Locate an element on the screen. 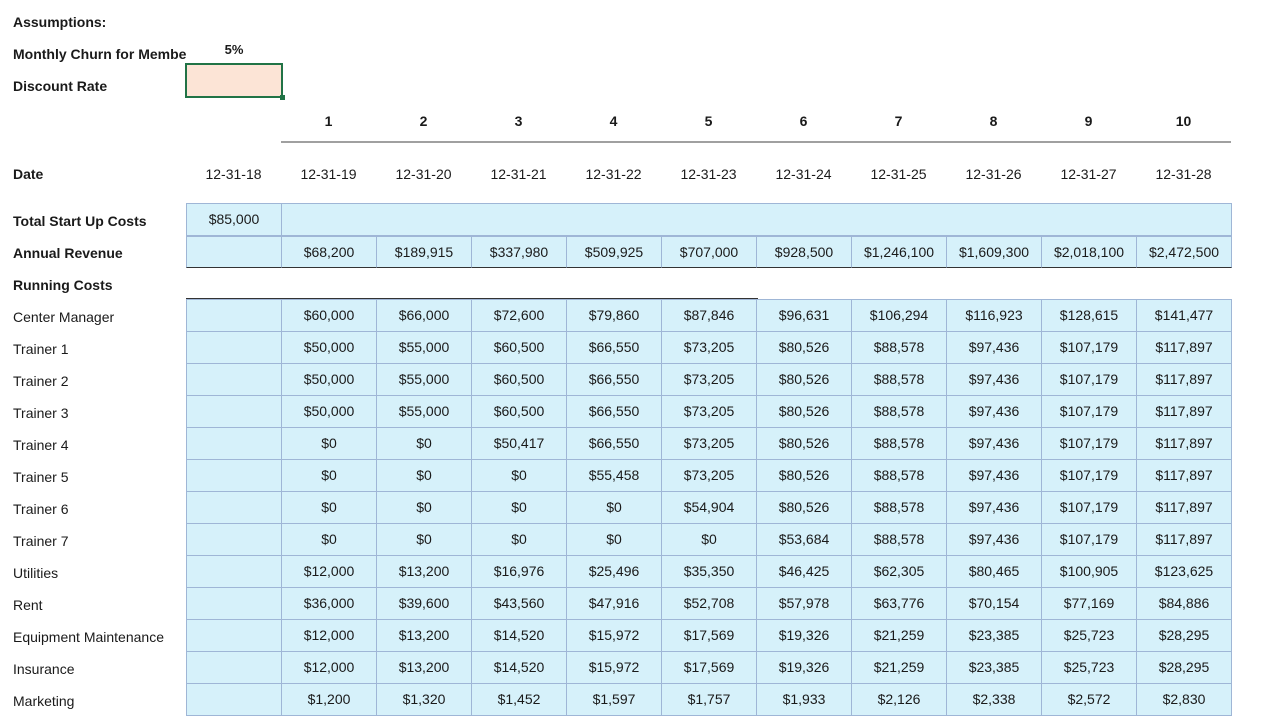 This screenshot has height=725, width=1286. cost-cell: $2,126 is located at coordinates (899, 699).